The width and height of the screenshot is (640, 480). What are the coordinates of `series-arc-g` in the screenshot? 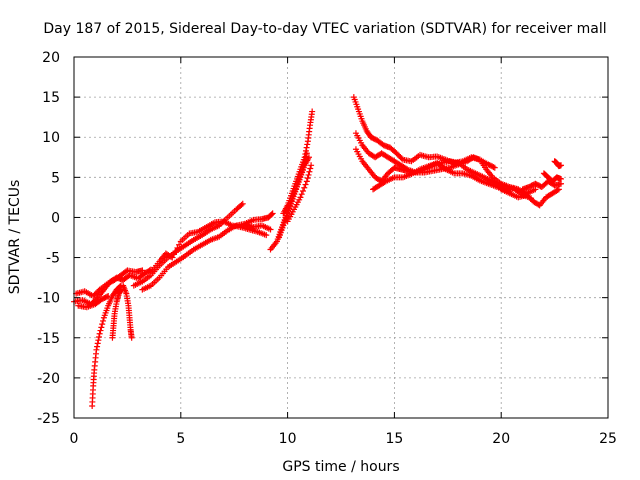 It's located at (188, 244).